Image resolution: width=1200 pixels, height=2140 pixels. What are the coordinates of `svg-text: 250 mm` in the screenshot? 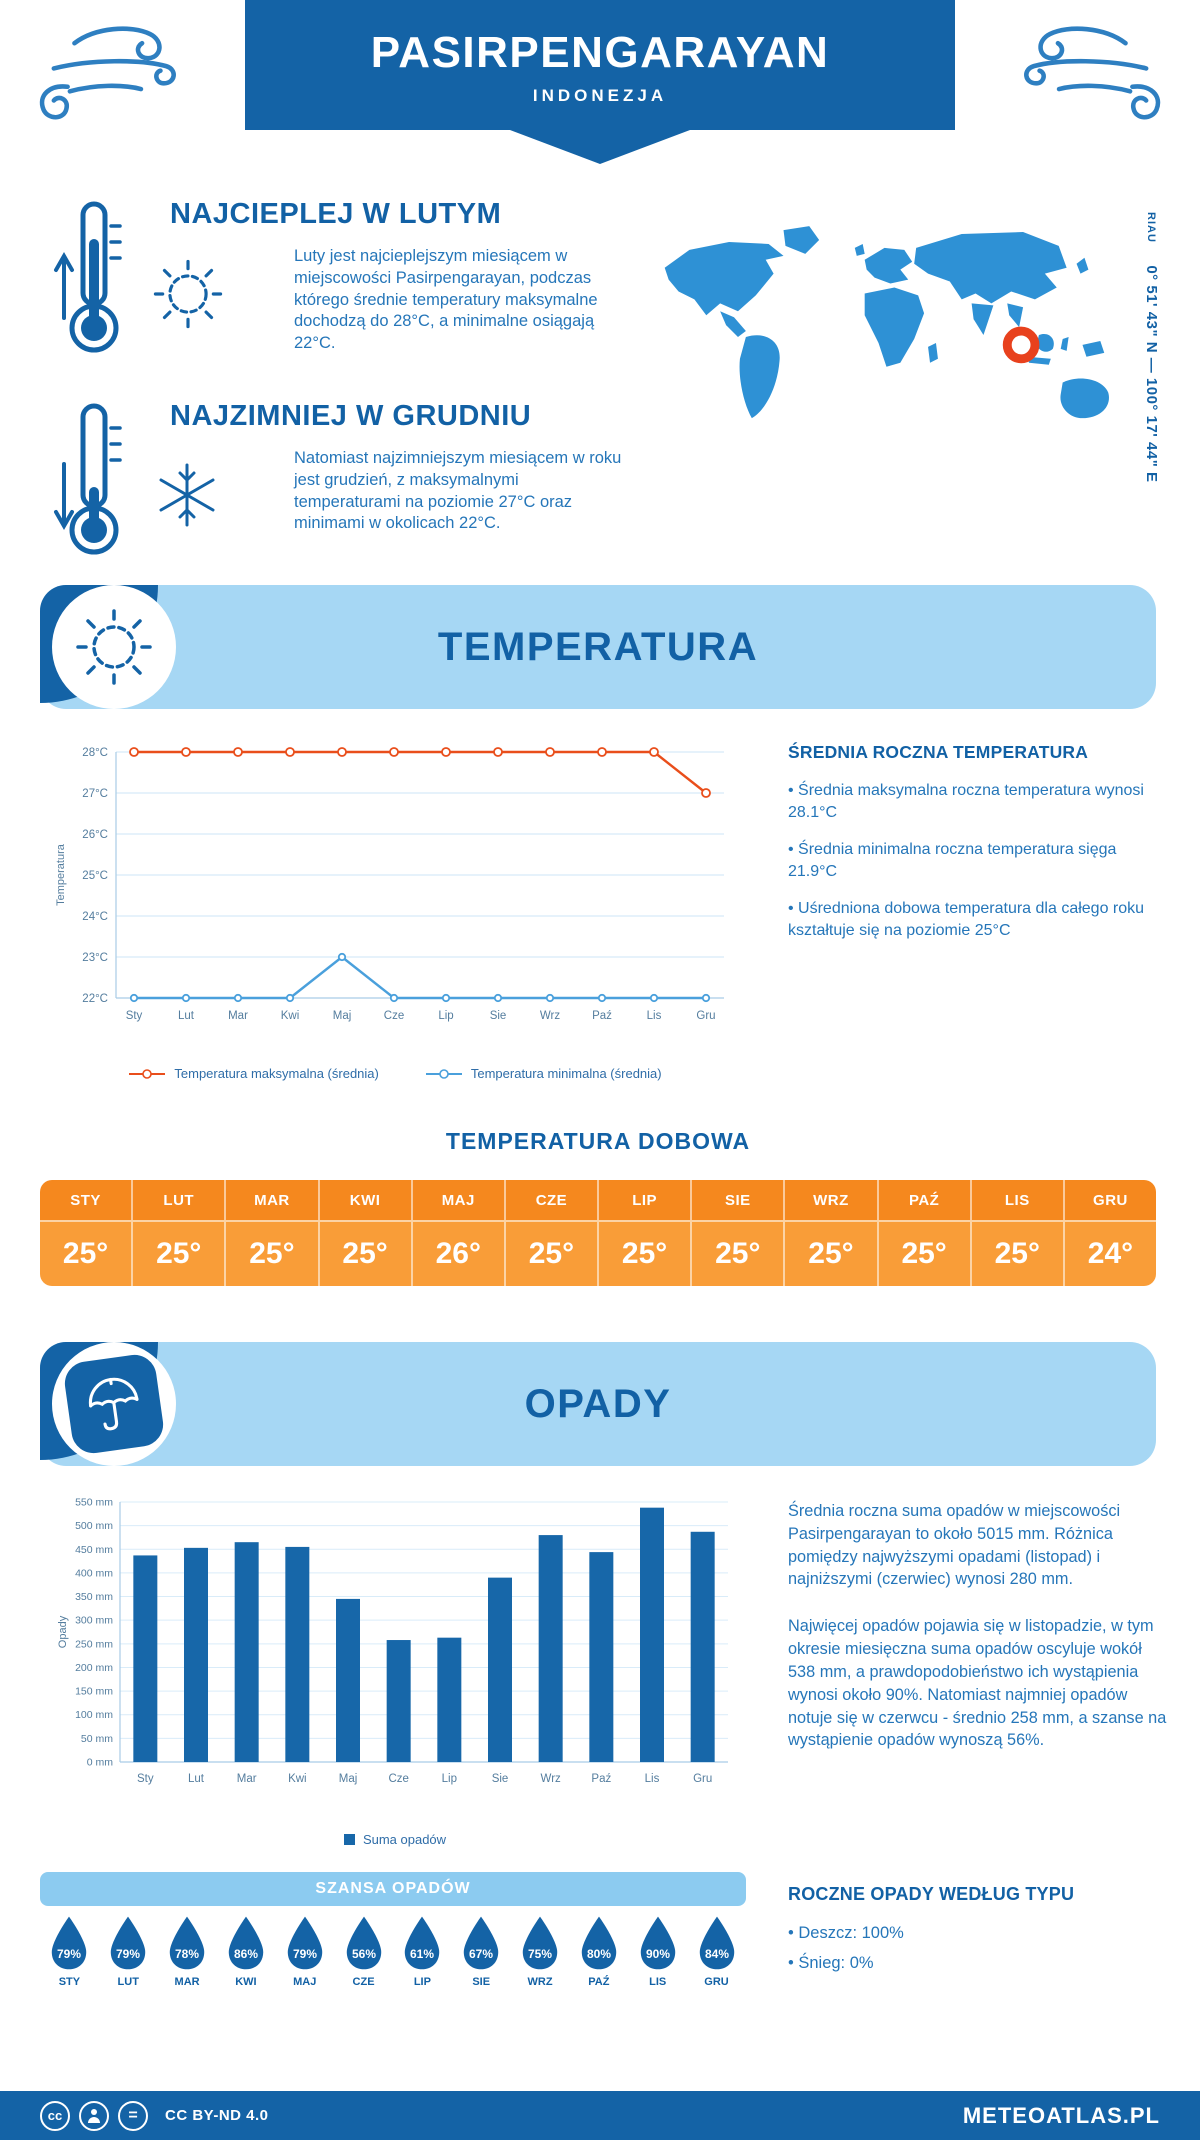 It's located at (94, 1644).